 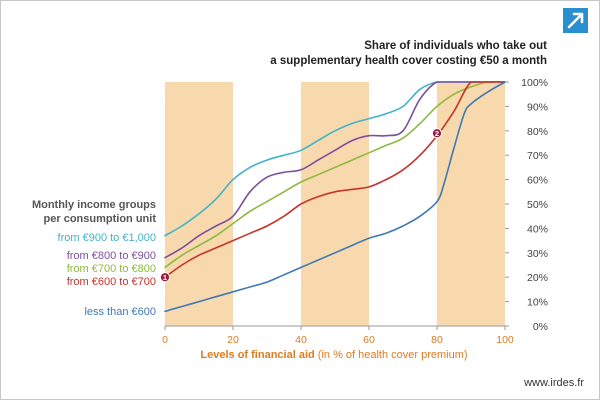 What do you see at coordinates (111, 269) in the screenshot?
I see `legend-entry-700-800: from €700 to €800` at bounding box center [111, 269].